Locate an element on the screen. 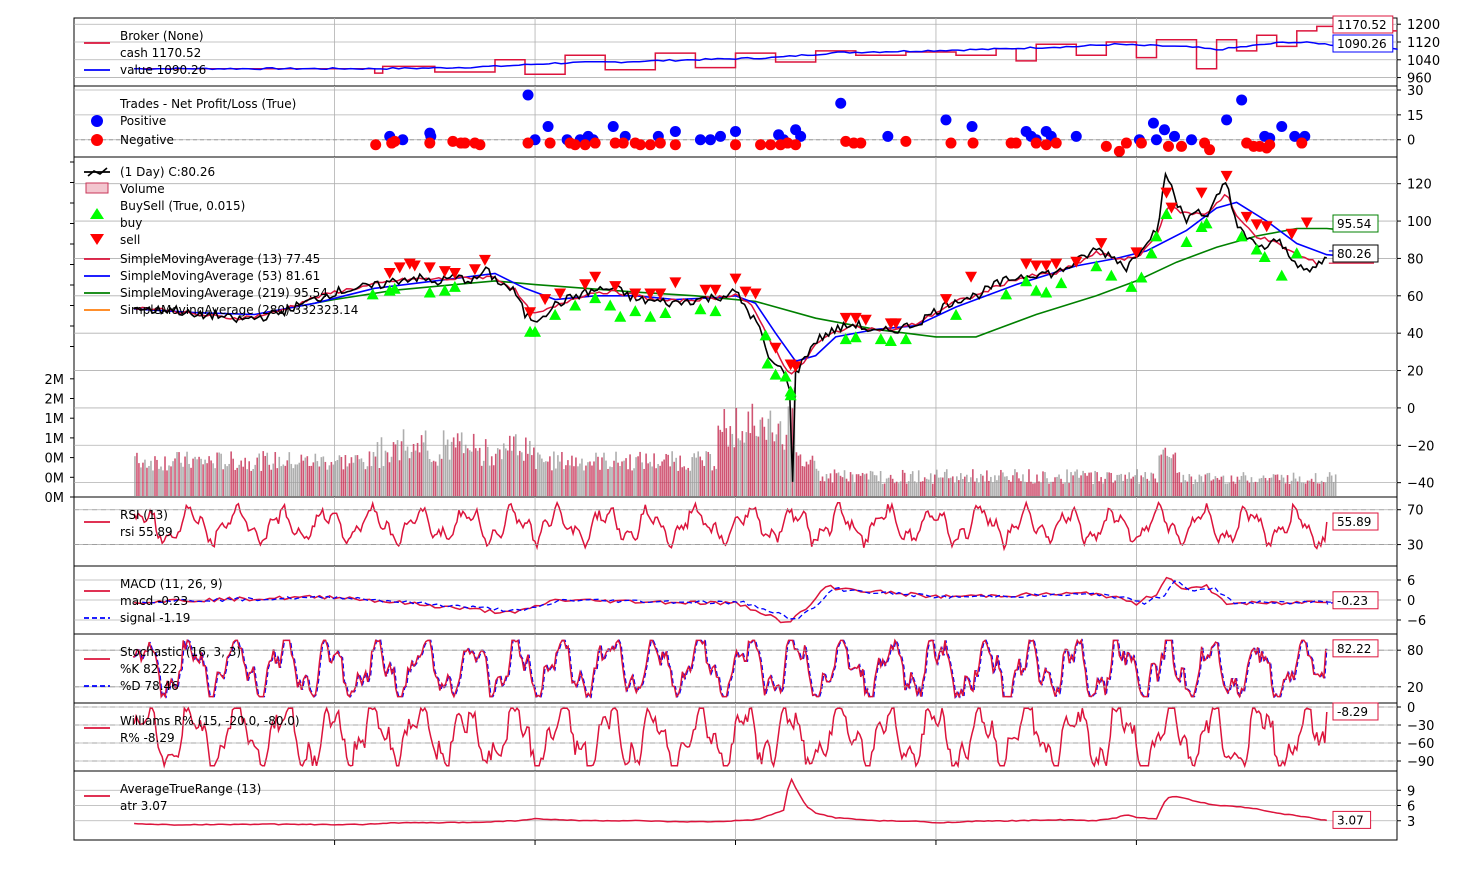 This screenshot has height=884, width=1470. legend-label: SimpleMovingAverage (280) 332323.14 is located at coordinates (239, 310).